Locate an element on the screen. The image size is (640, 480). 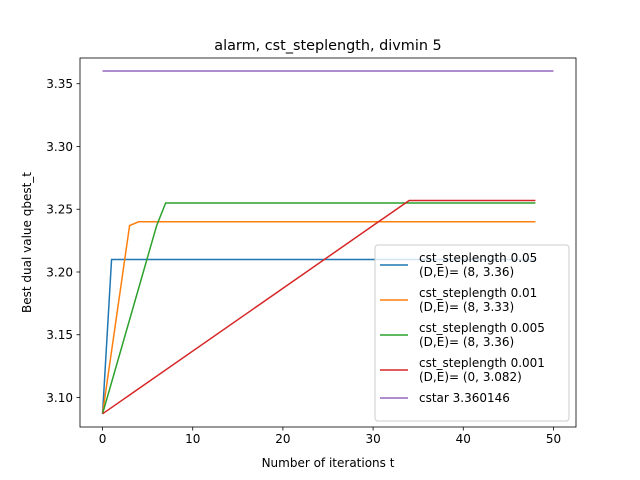
y-tick-label: 3.25 is located at coordinates (59, 210).